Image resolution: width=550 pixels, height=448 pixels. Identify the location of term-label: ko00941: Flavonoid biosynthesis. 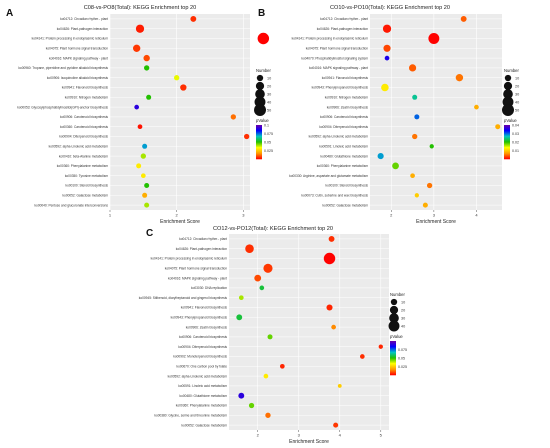
(85, 88).